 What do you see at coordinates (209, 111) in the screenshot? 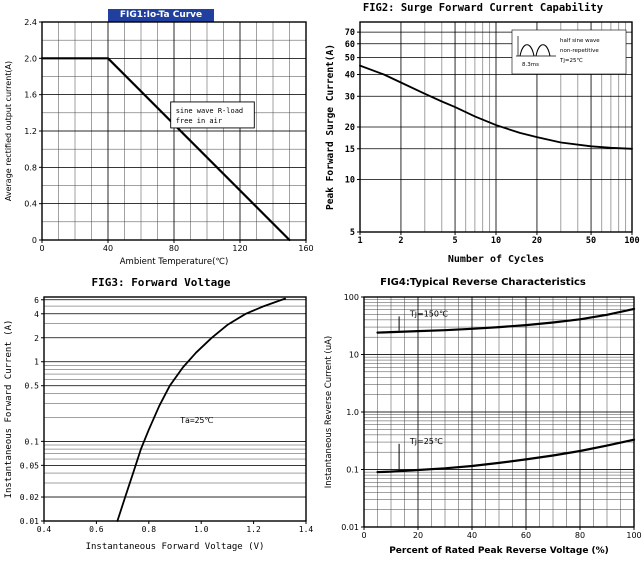
I see `svg-text: sine wave R-load` at bounding box center [209, 111].